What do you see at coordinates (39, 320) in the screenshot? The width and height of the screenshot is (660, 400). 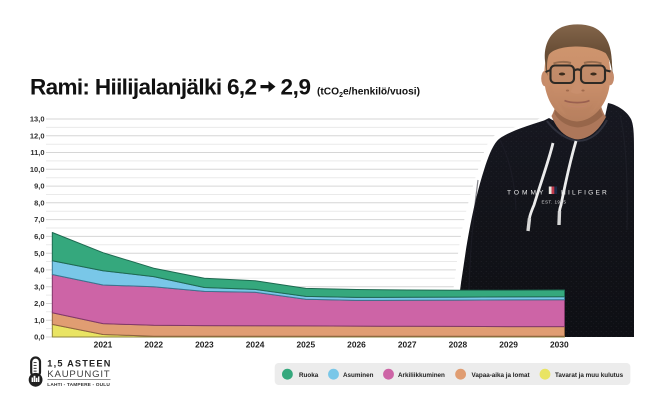 I see `svg-text: 1,0` at bounding box center [39, 320].